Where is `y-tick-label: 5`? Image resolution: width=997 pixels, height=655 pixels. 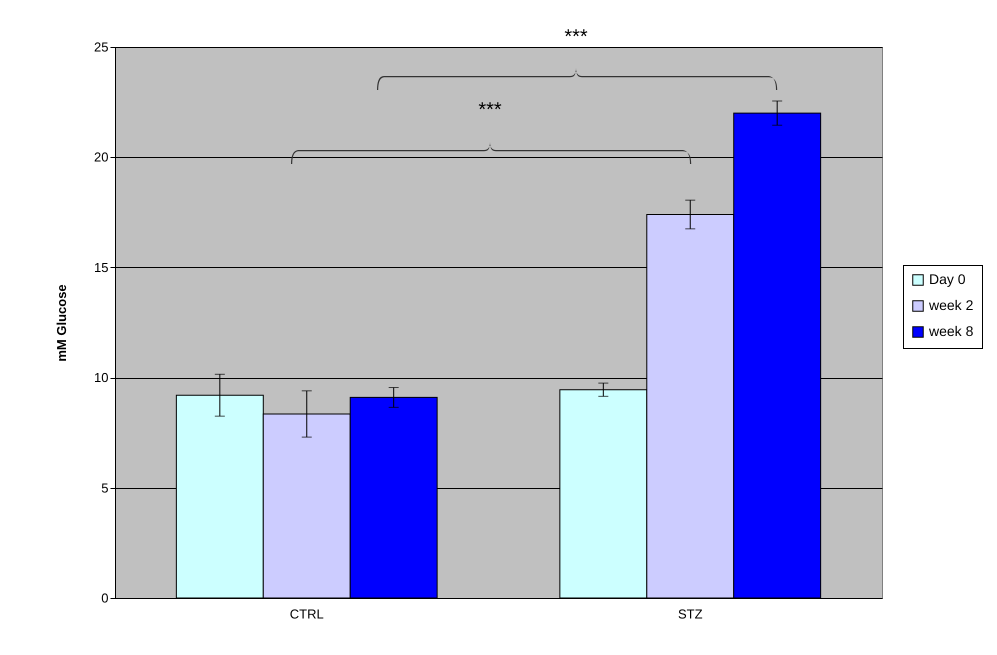
y-tick-label: 5 is located at coordinates (104, 488).